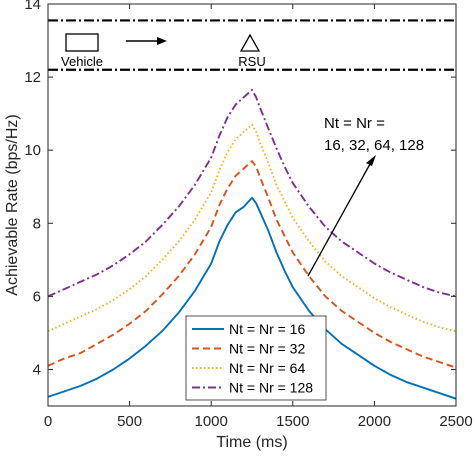 This screenshot has width=474, height=459. Describe the element at coordinates (82, 61) in the screenshot. I see `vehicle-label: Vehicle` at that location.